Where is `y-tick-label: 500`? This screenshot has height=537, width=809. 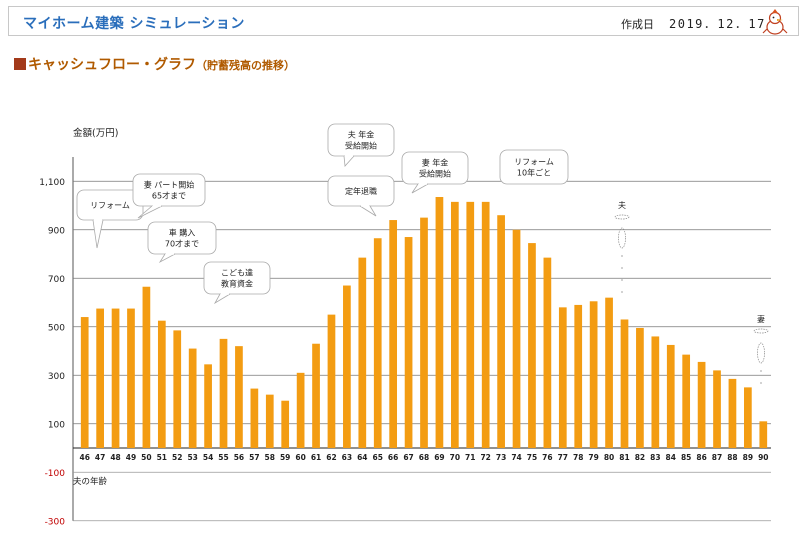 y-tick-label: 500 is located at coordinates (56, 328).